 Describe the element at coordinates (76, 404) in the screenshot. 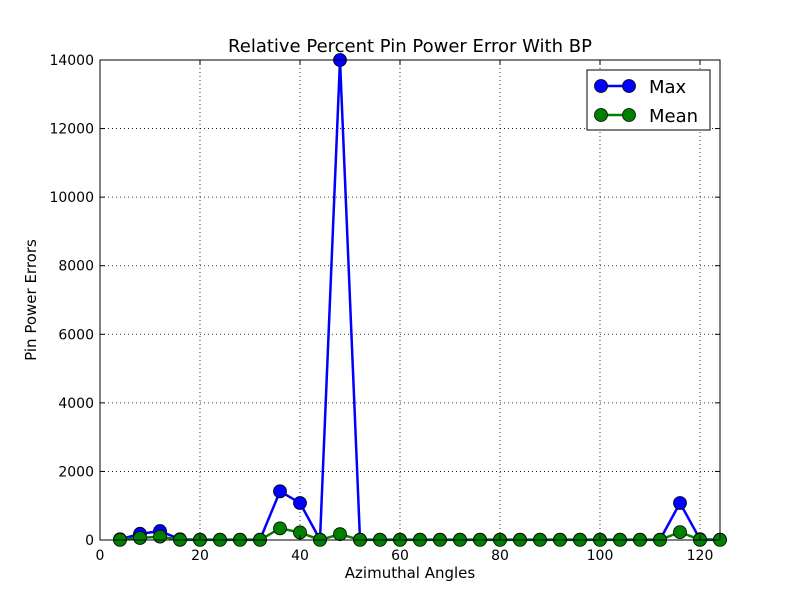

I see `y-tick-label: 4000` at that location.